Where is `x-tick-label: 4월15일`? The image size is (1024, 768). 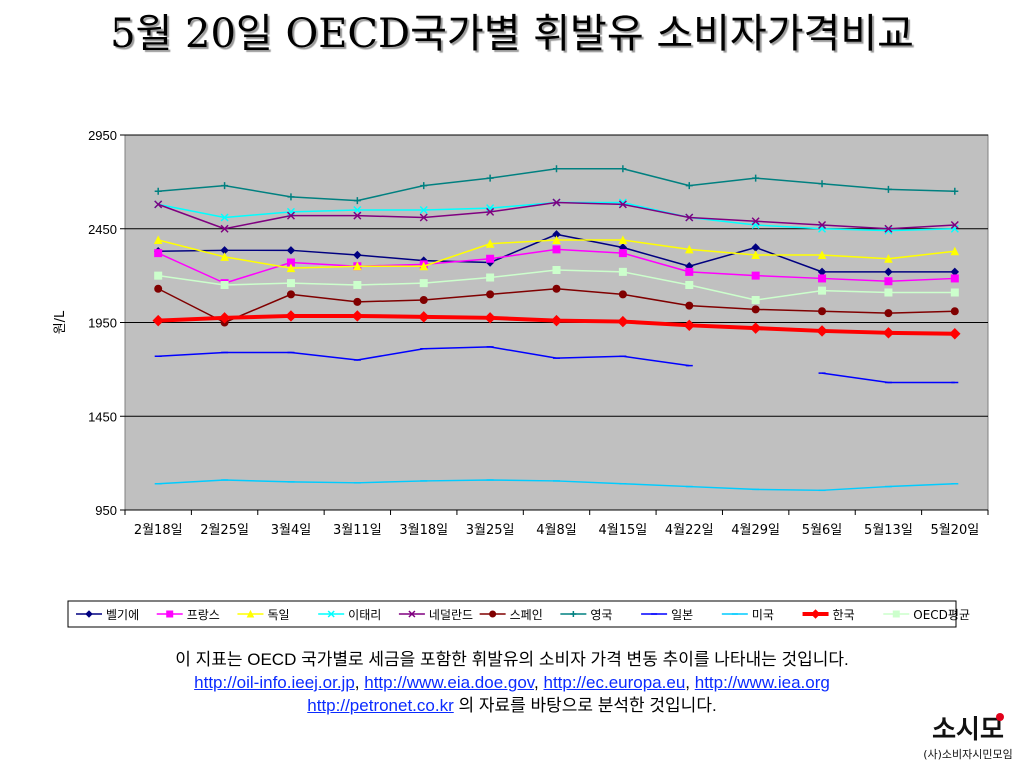 x-tick-label: 4월15일 is located at coordinates (623, 530).